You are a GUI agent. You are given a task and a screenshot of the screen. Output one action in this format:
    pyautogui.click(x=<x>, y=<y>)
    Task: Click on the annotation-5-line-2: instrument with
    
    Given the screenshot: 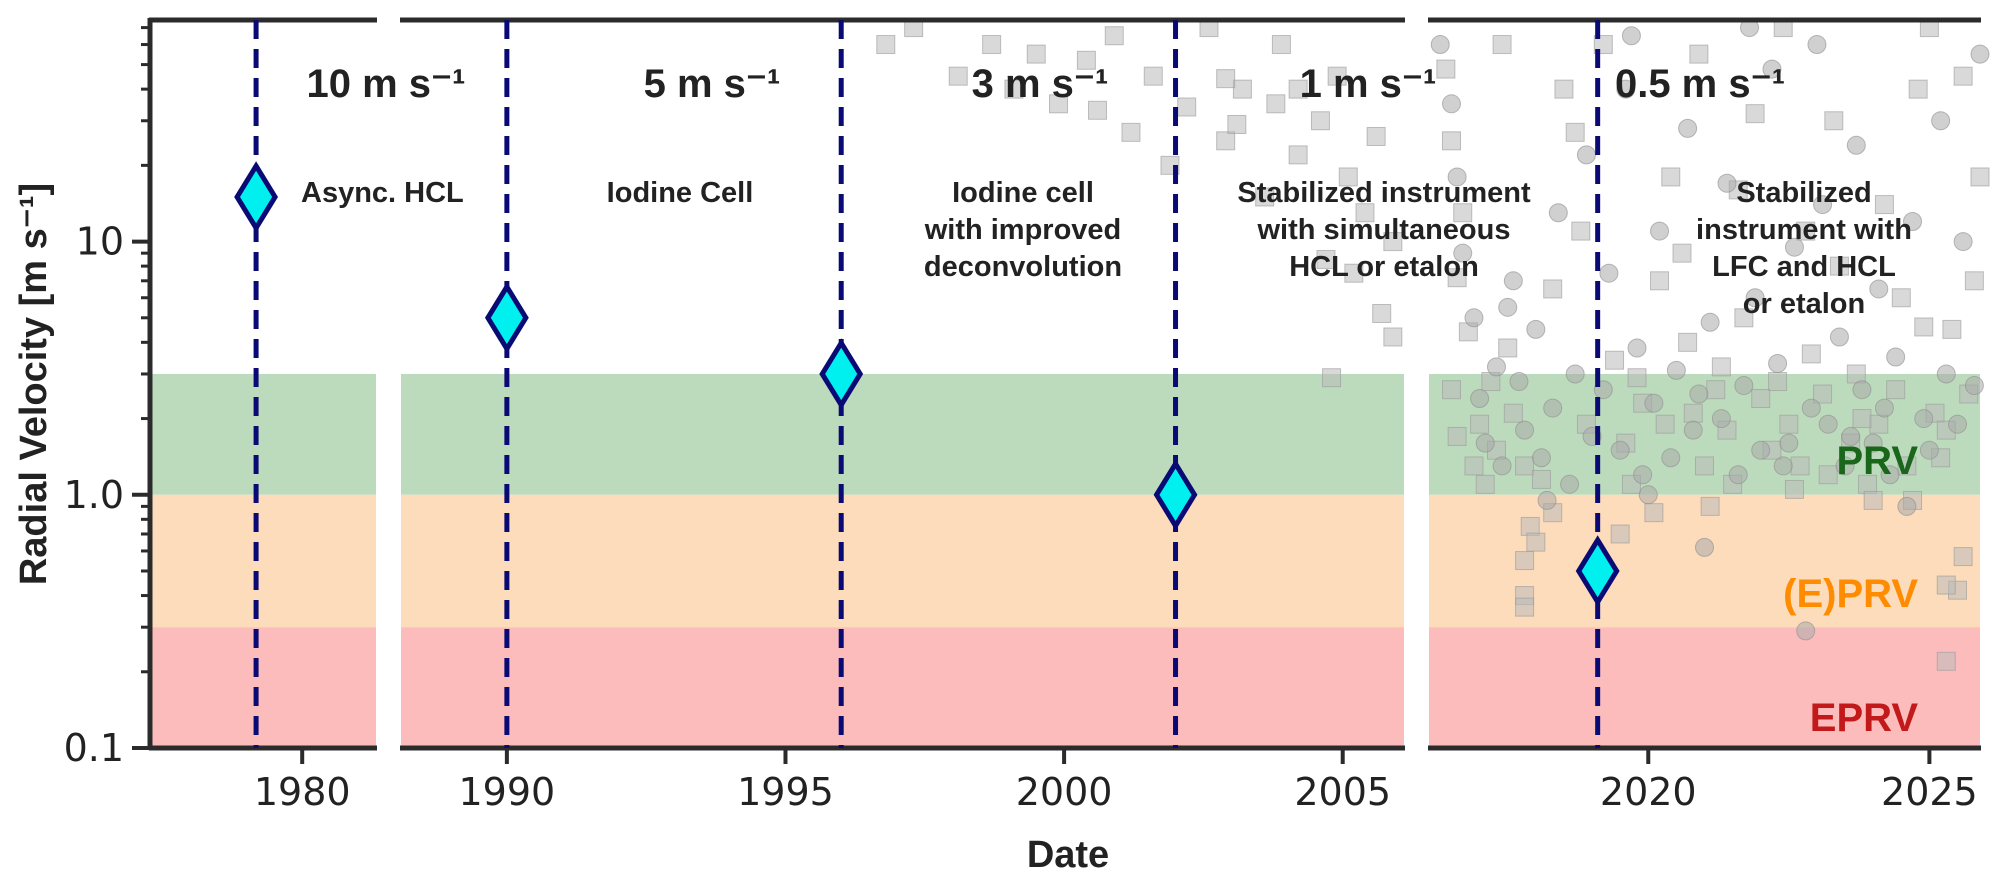 What is the action you would take?
    pyautogui.click(x=1804, y=230)
    